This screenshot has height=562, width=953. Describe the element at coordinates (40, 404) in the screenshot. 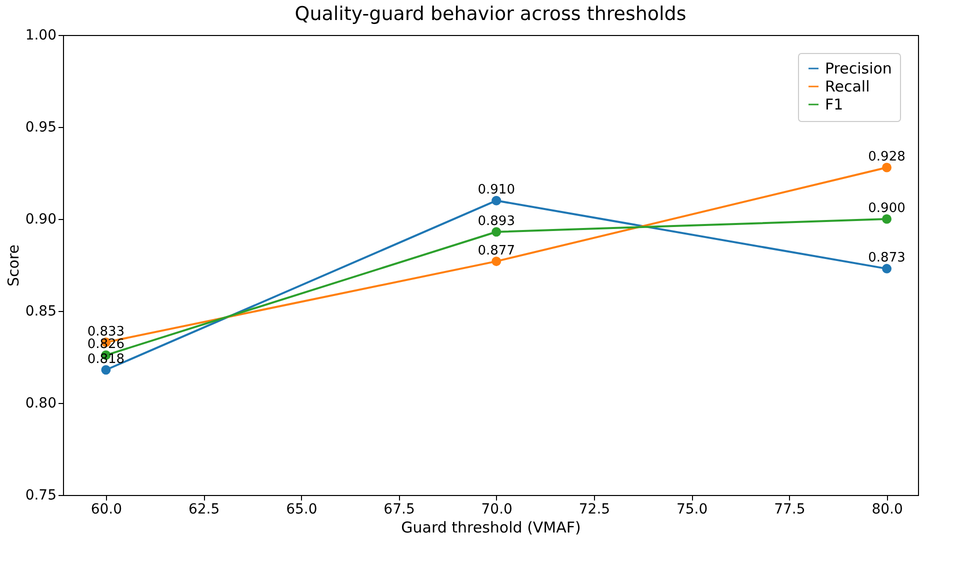

I see `y-tick-label: 0.80` at that location.